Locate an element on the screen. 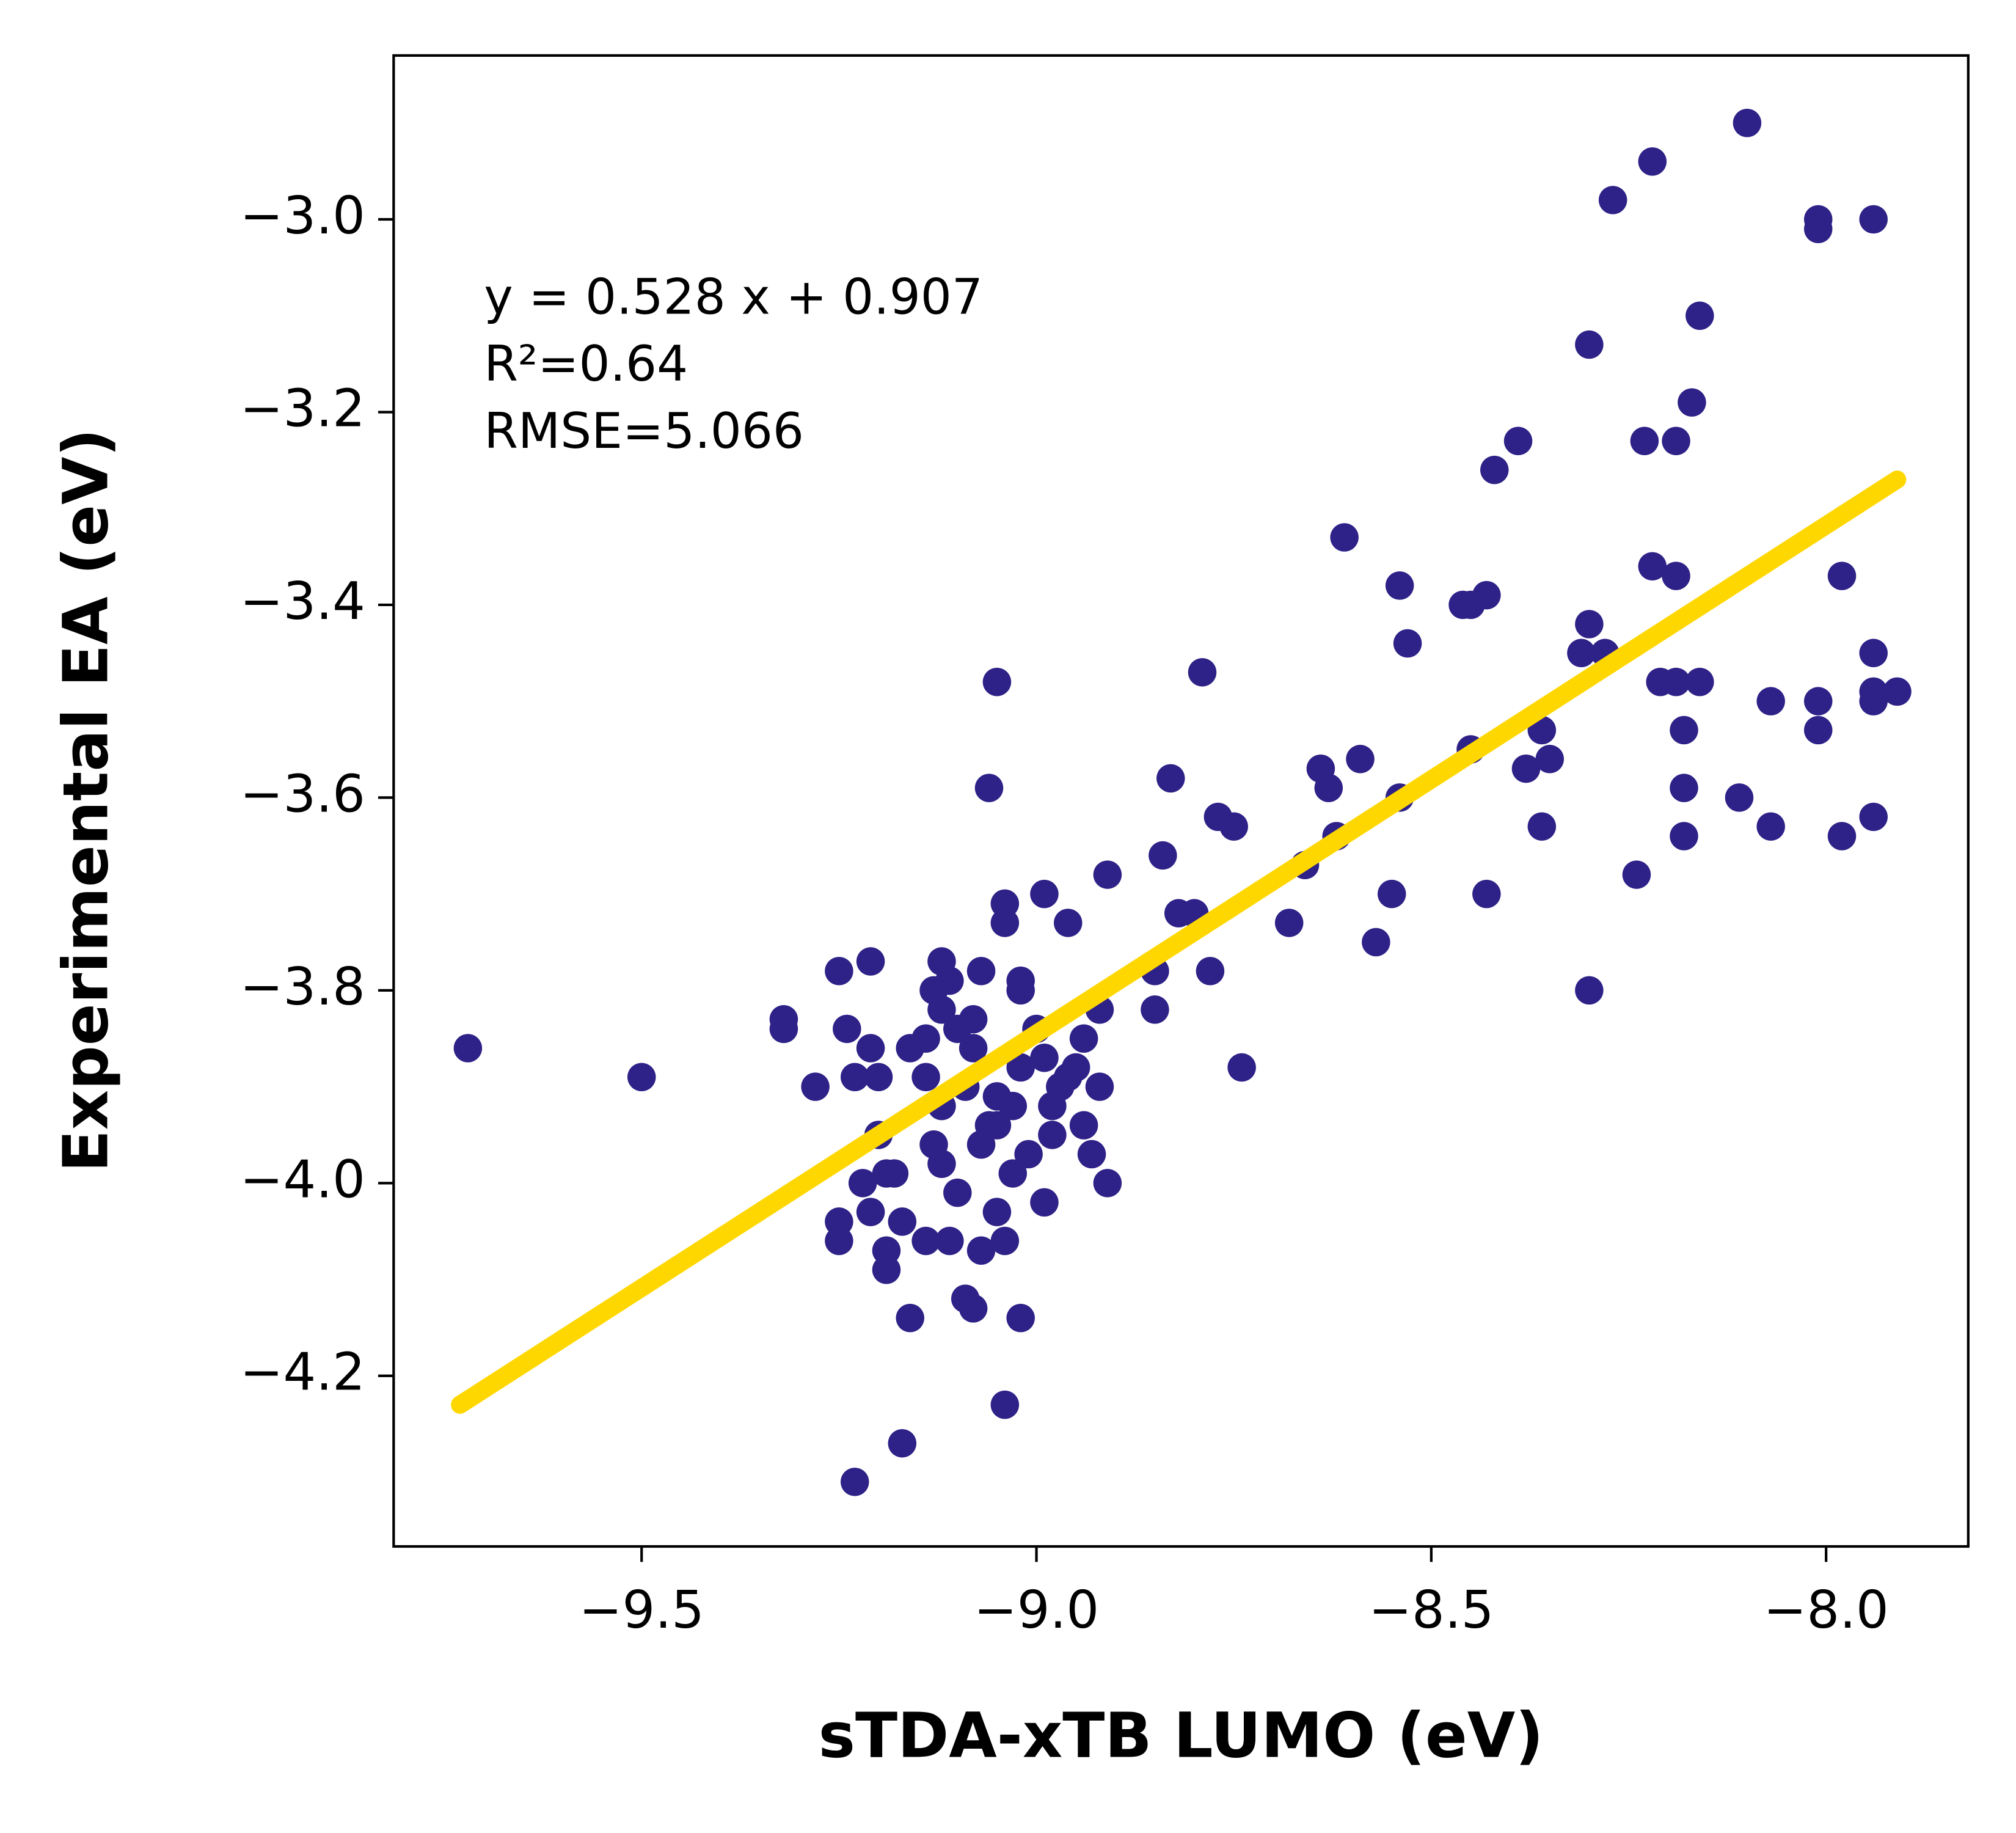  x-tick-label: −8.0 is located at coordinates (1827, 1610).